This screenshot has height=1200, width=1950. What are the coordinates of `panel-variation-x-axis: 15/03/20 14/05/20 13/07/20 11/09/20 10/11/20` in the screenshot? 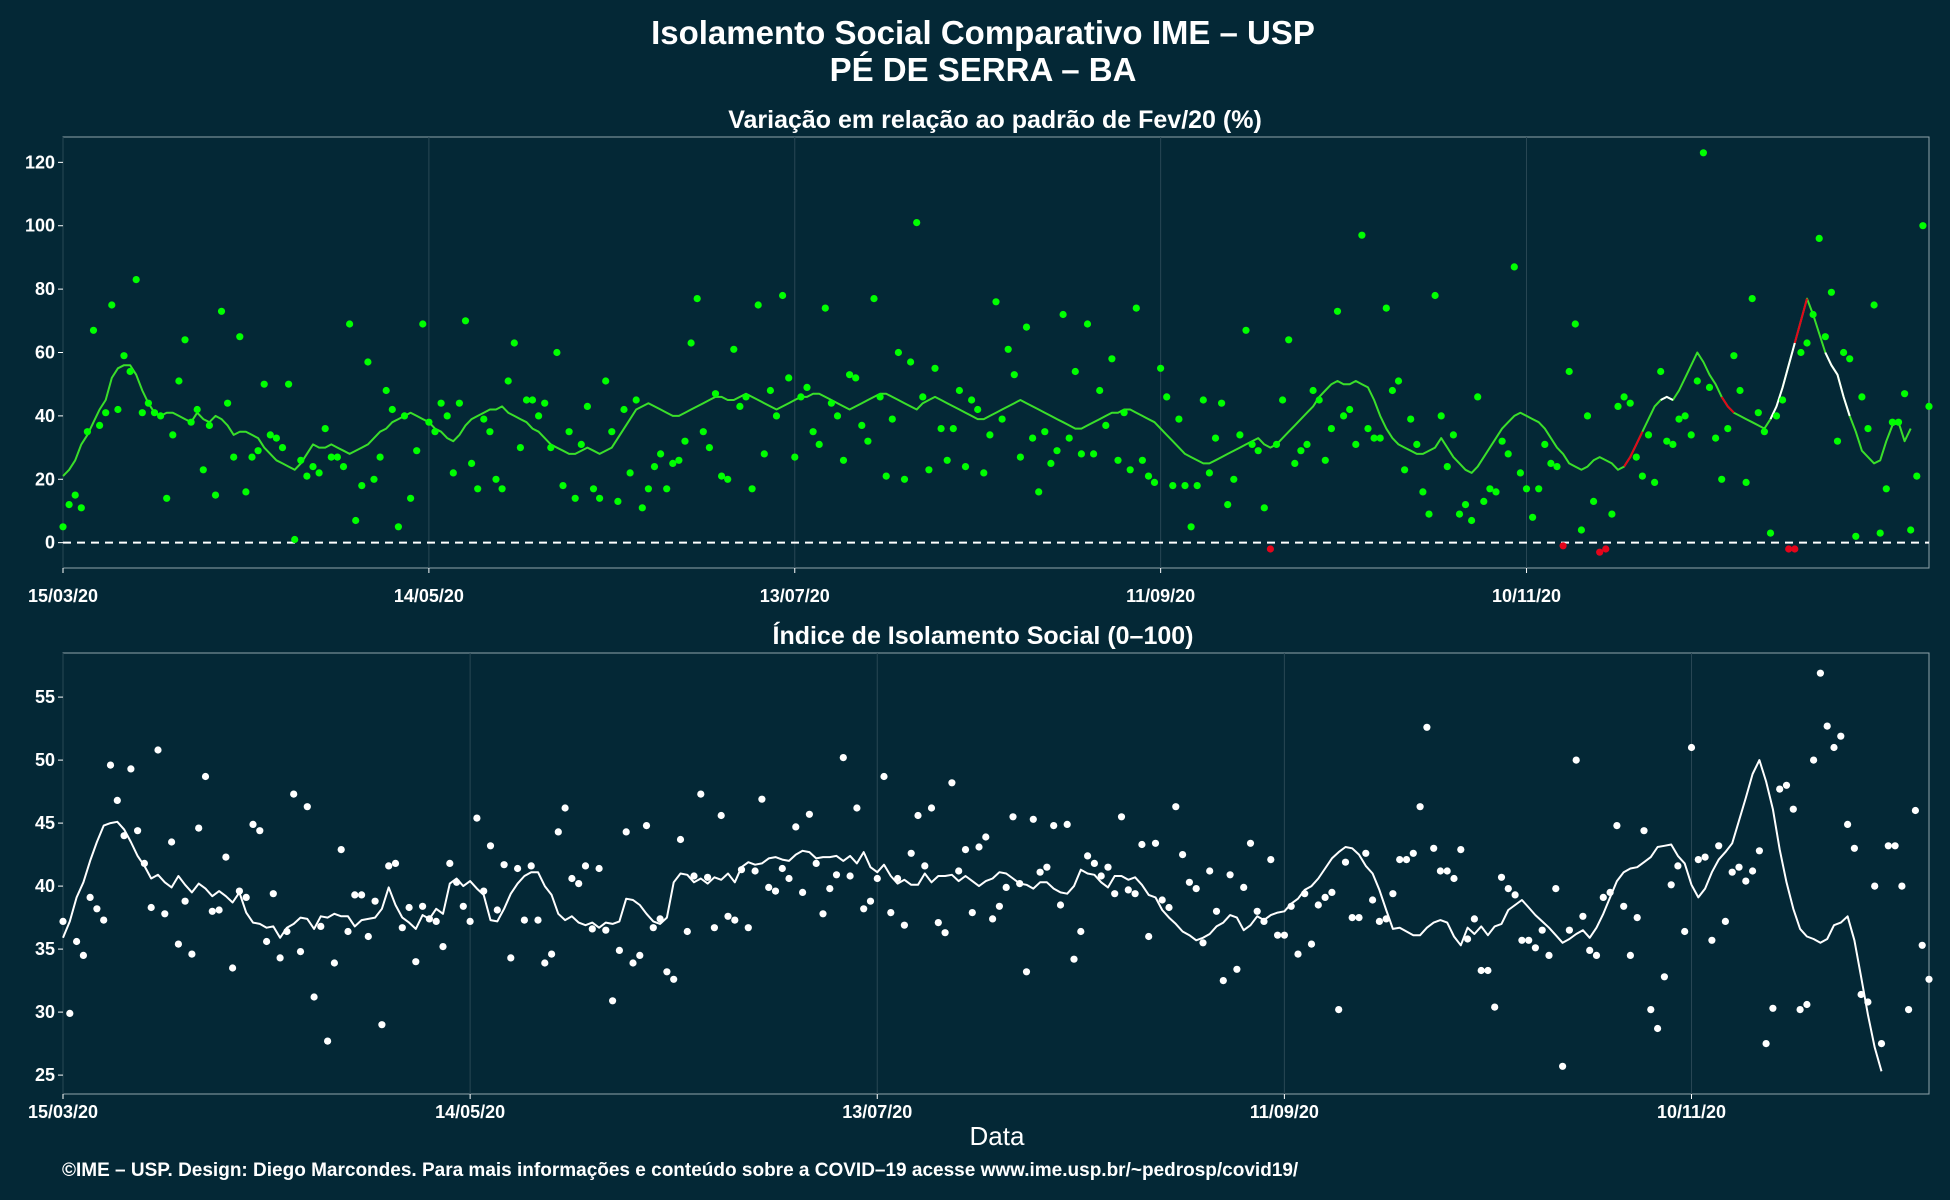 It's located at (794, 587).